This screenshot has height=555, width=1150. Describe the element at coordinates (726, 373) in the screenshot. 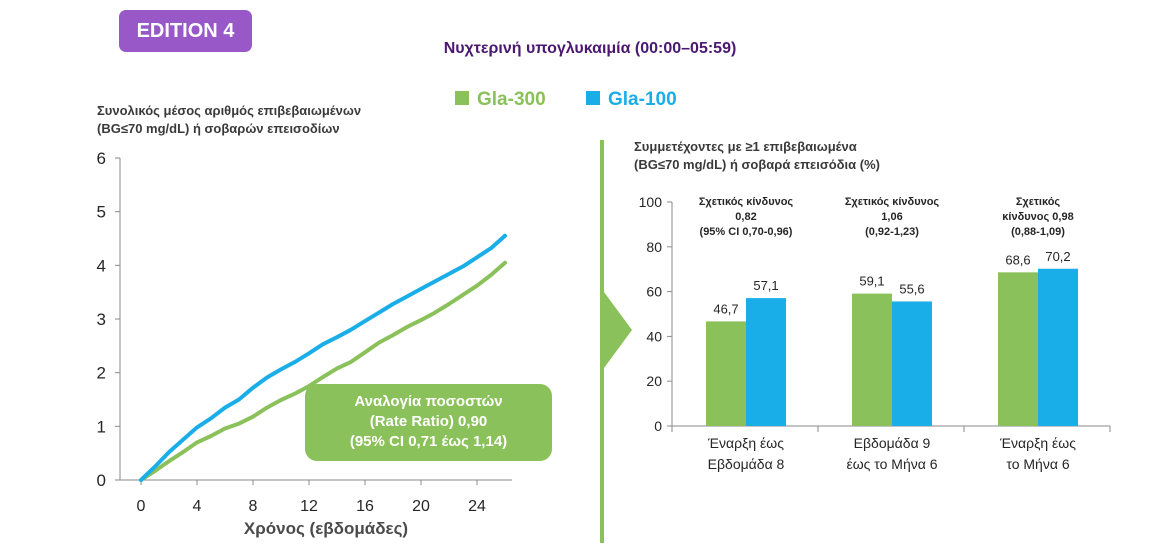

I see `bar-gla300-cat1` at that location.